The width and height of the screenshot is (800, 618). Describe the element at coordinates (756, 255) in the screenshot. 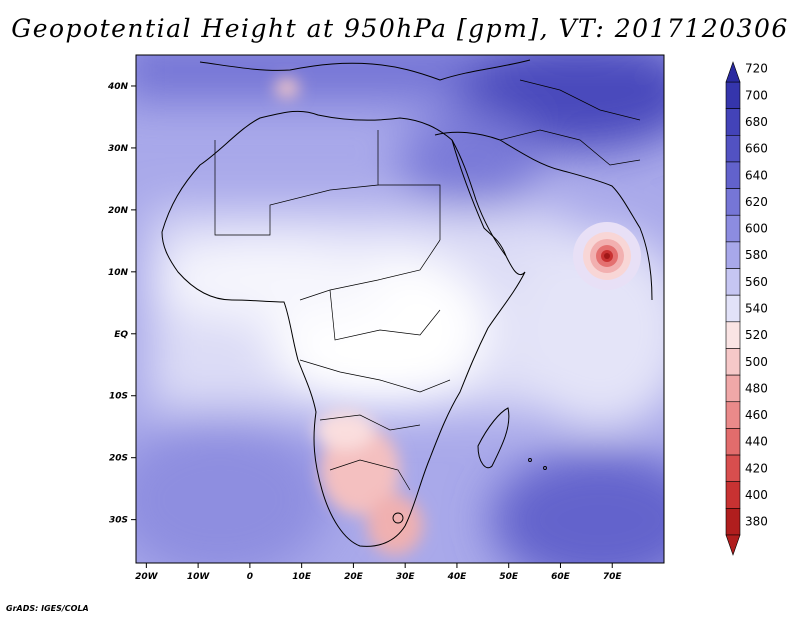

I see `colorbar-label: 580` at that location.